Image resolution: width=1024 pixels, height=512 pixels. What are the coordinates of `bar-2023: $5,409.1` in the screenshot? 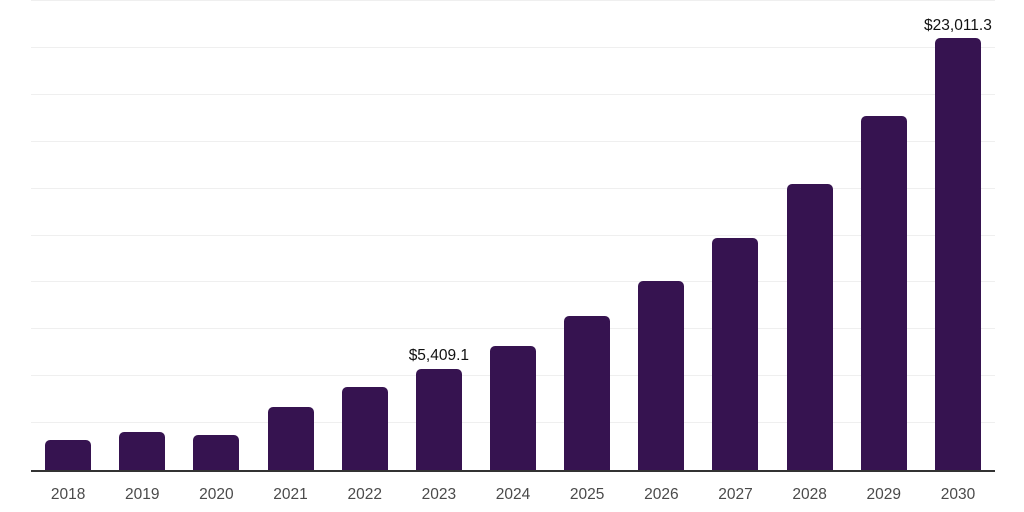 It's located at (439, 409).